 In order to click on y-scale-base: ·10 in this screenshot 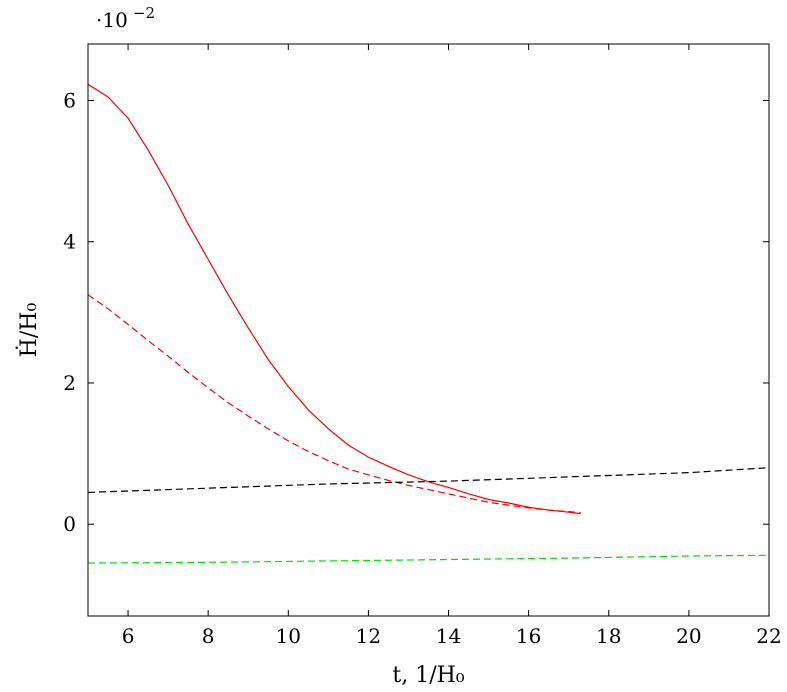, I will do `click(112, 20)`.